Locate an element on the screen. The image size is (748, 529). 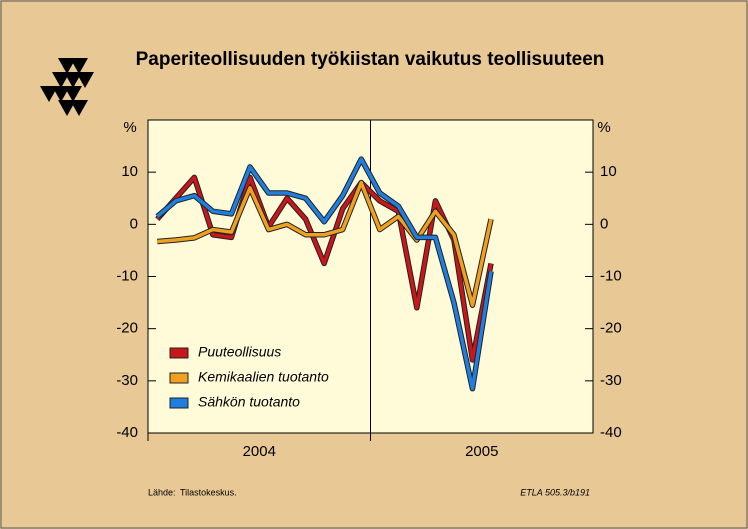
y2-tick-label: -20 is located at coordinates (611, 328).